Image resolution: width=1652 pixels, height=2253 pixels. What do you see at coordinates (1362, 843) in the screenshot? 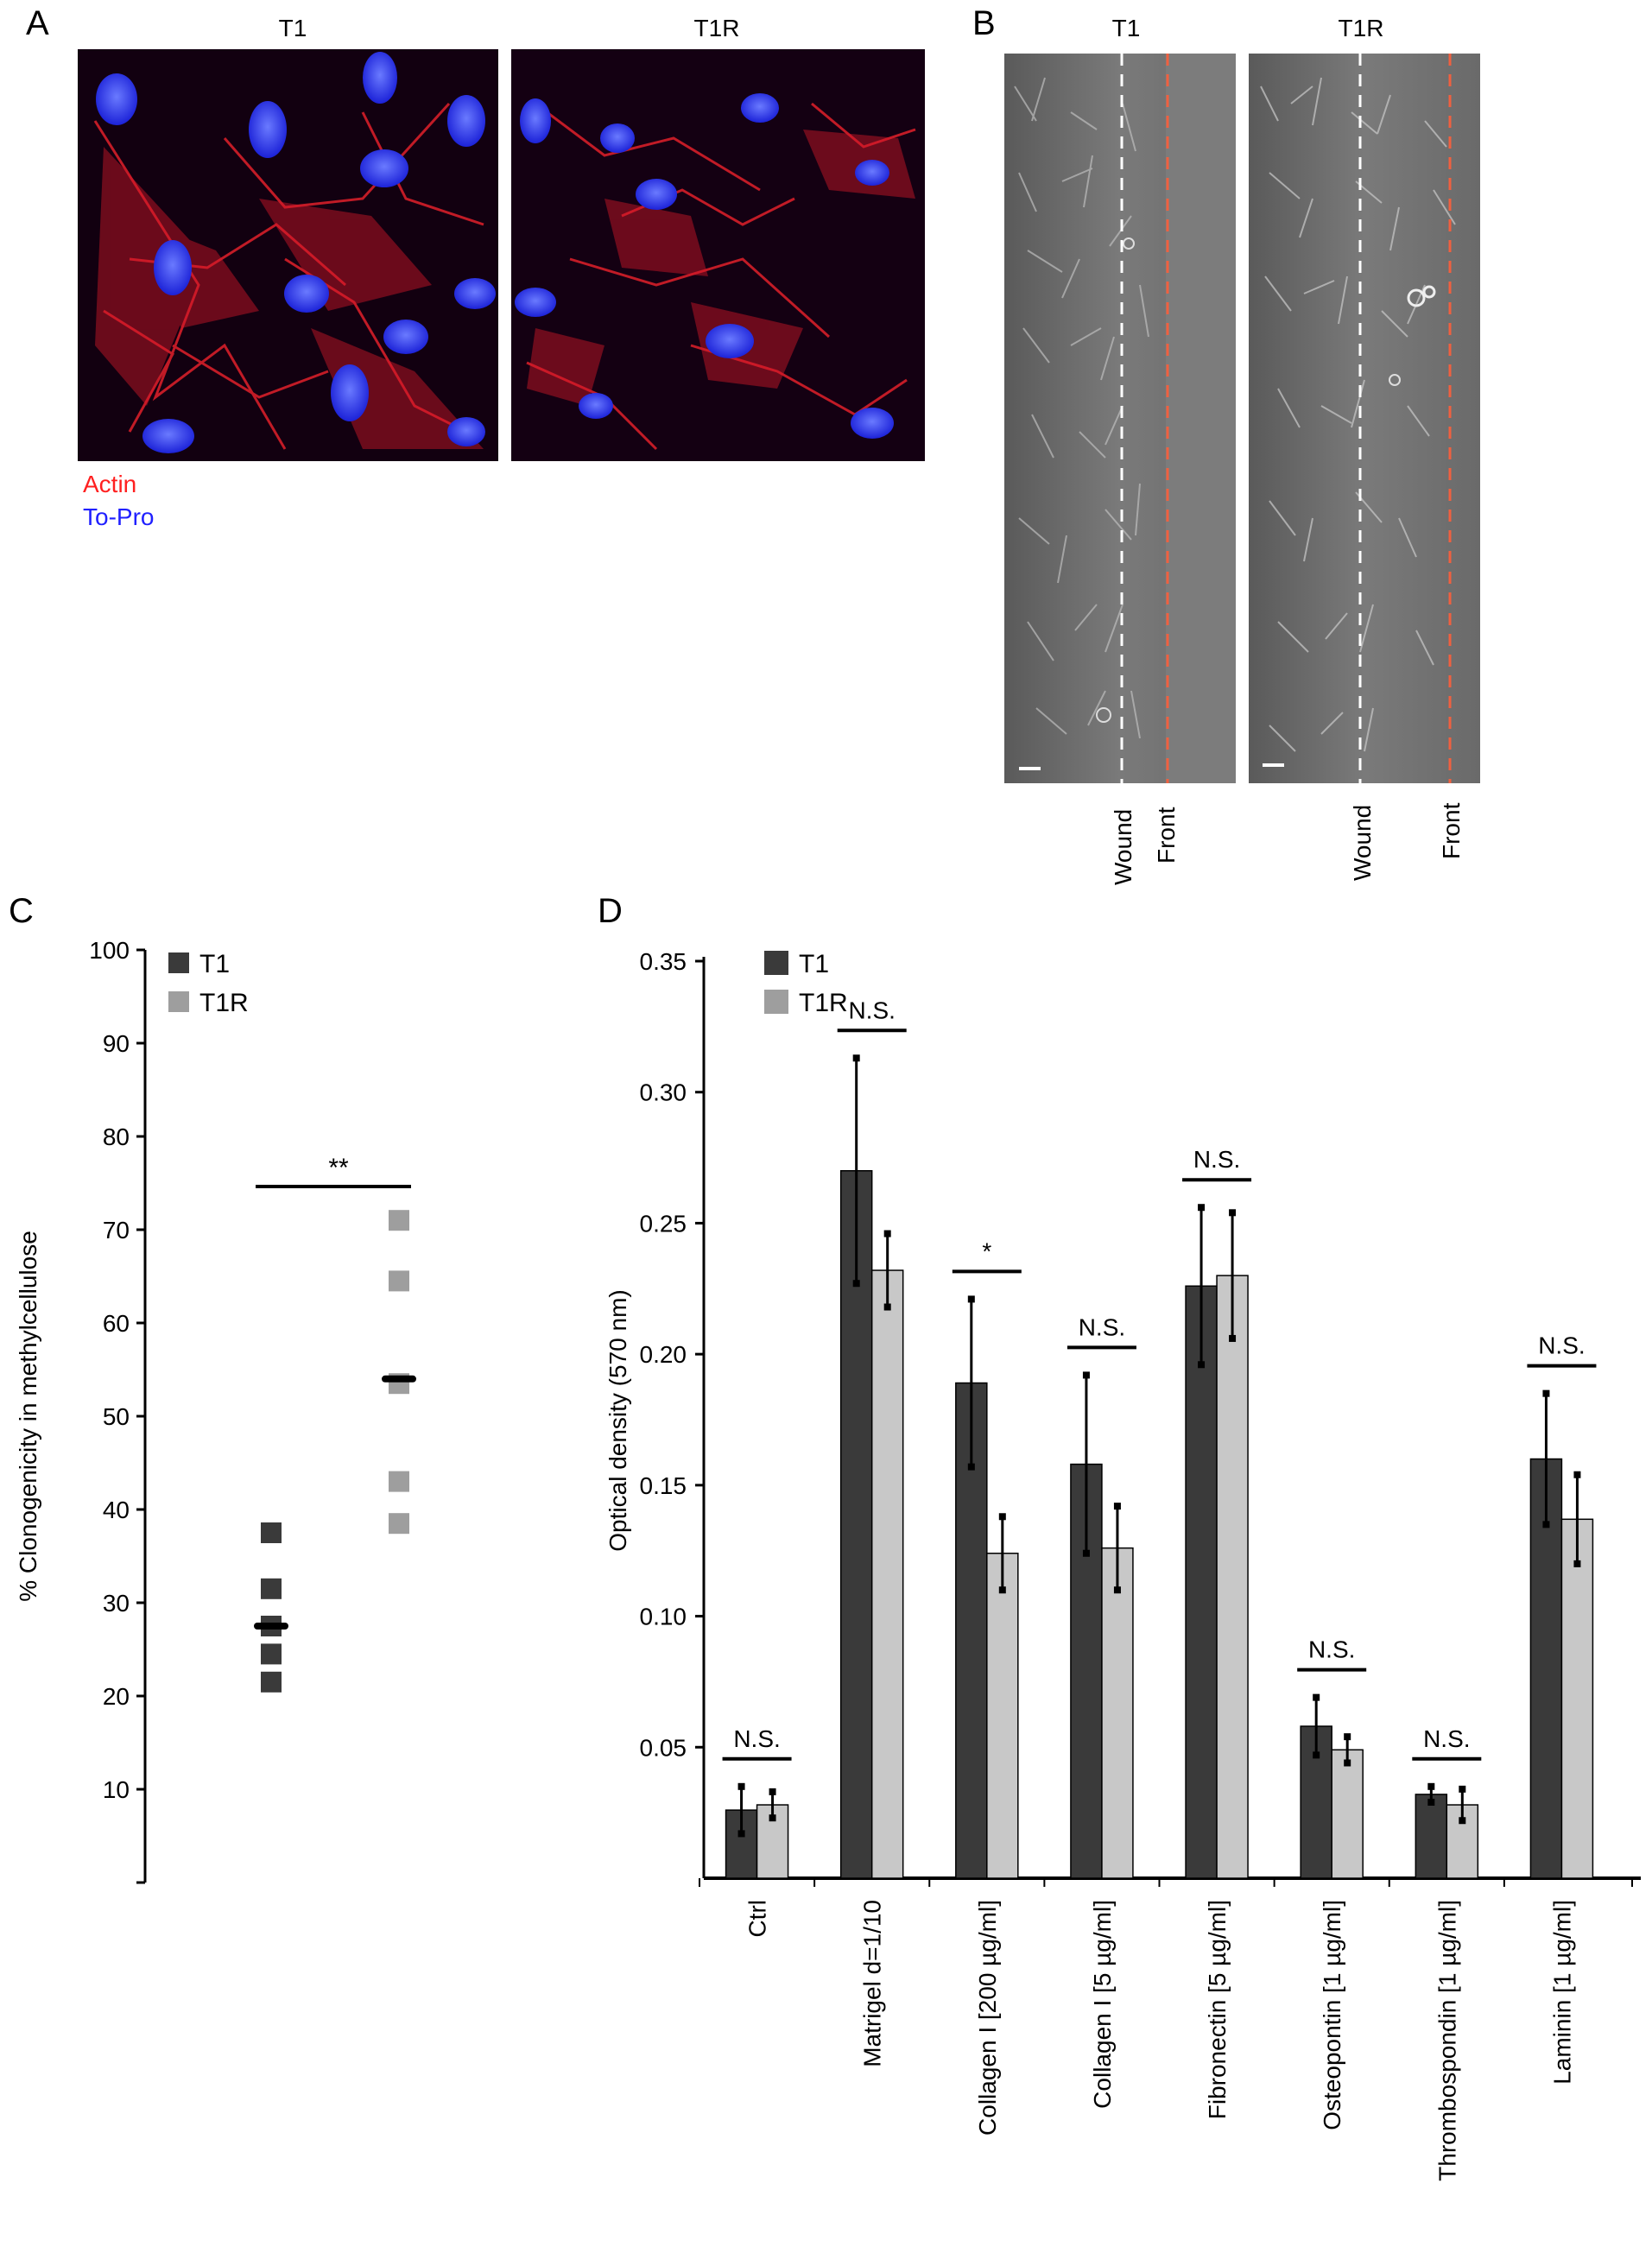
I see `marker-wound-t1r: Wound` at bounding box center [1362, 843].